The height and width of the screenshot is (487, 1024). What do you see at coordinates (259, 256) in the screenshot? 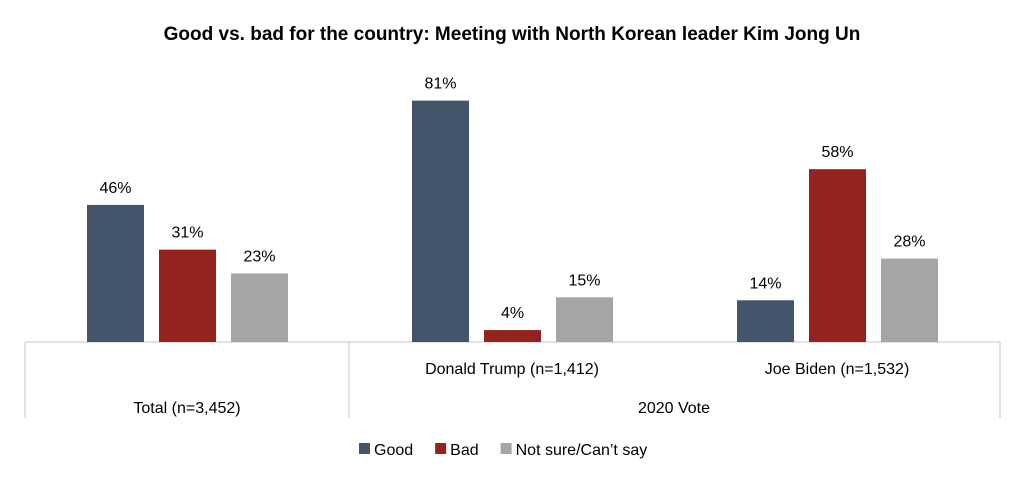
I see `data-label: 23%` at bounding box center [259, 256].